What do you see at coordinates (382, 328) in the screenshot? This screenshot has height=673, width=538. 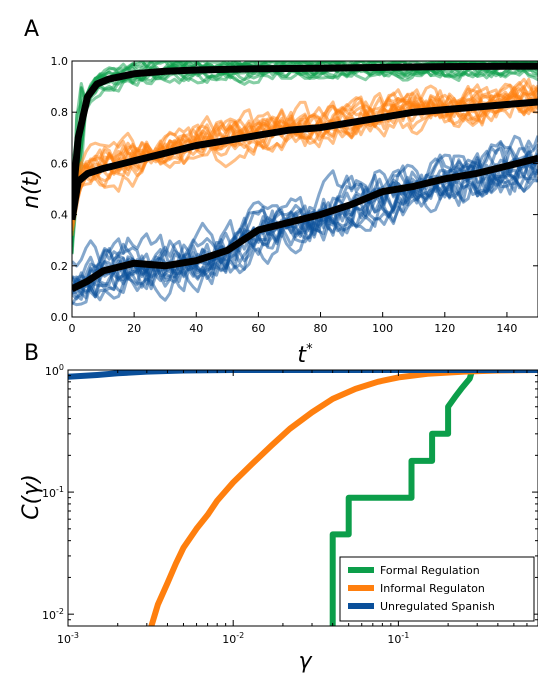 I see `x-tick-label: 100` at bounding box center [382, 328].